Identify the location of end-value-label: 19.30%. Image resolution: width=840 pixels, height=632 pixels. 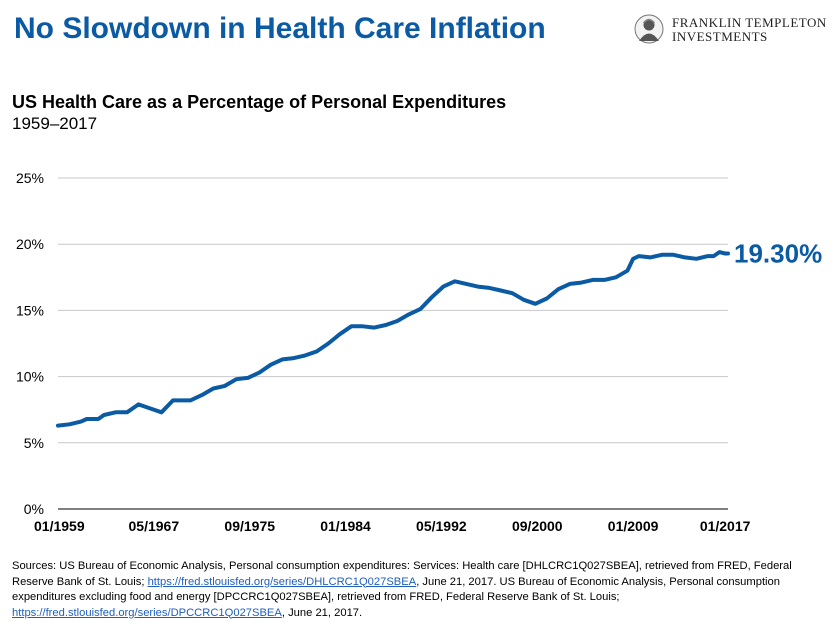
(778, 253).